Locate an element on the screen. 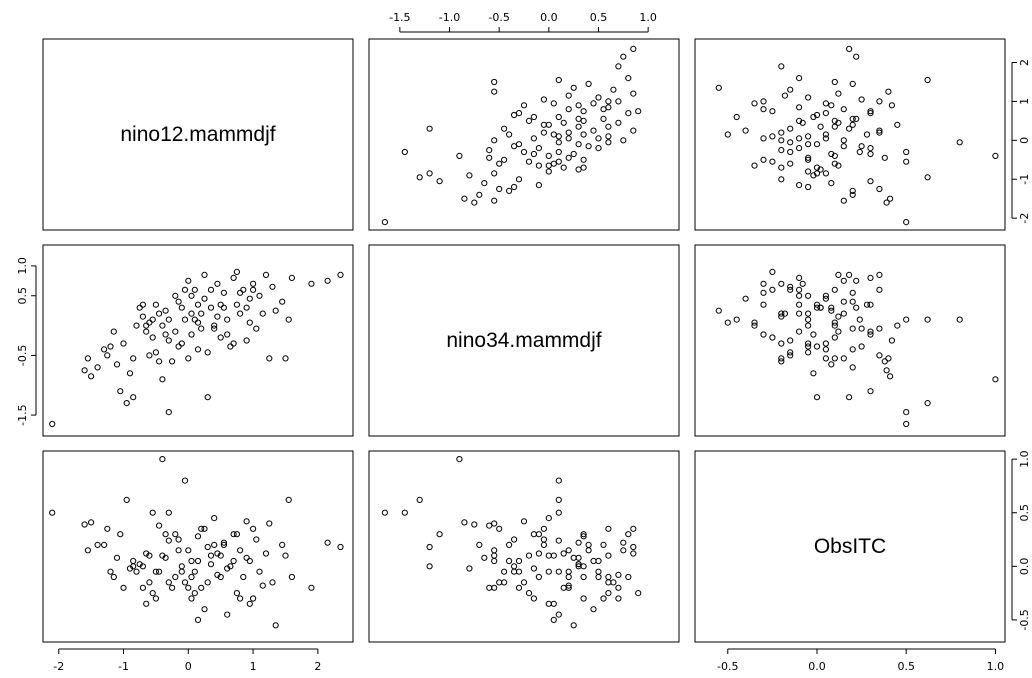 Image resolution: width=1032 pixels, height=678 pixels. obsitc-right-tick-label: 1.0 is located at coordinates (1024, 459).